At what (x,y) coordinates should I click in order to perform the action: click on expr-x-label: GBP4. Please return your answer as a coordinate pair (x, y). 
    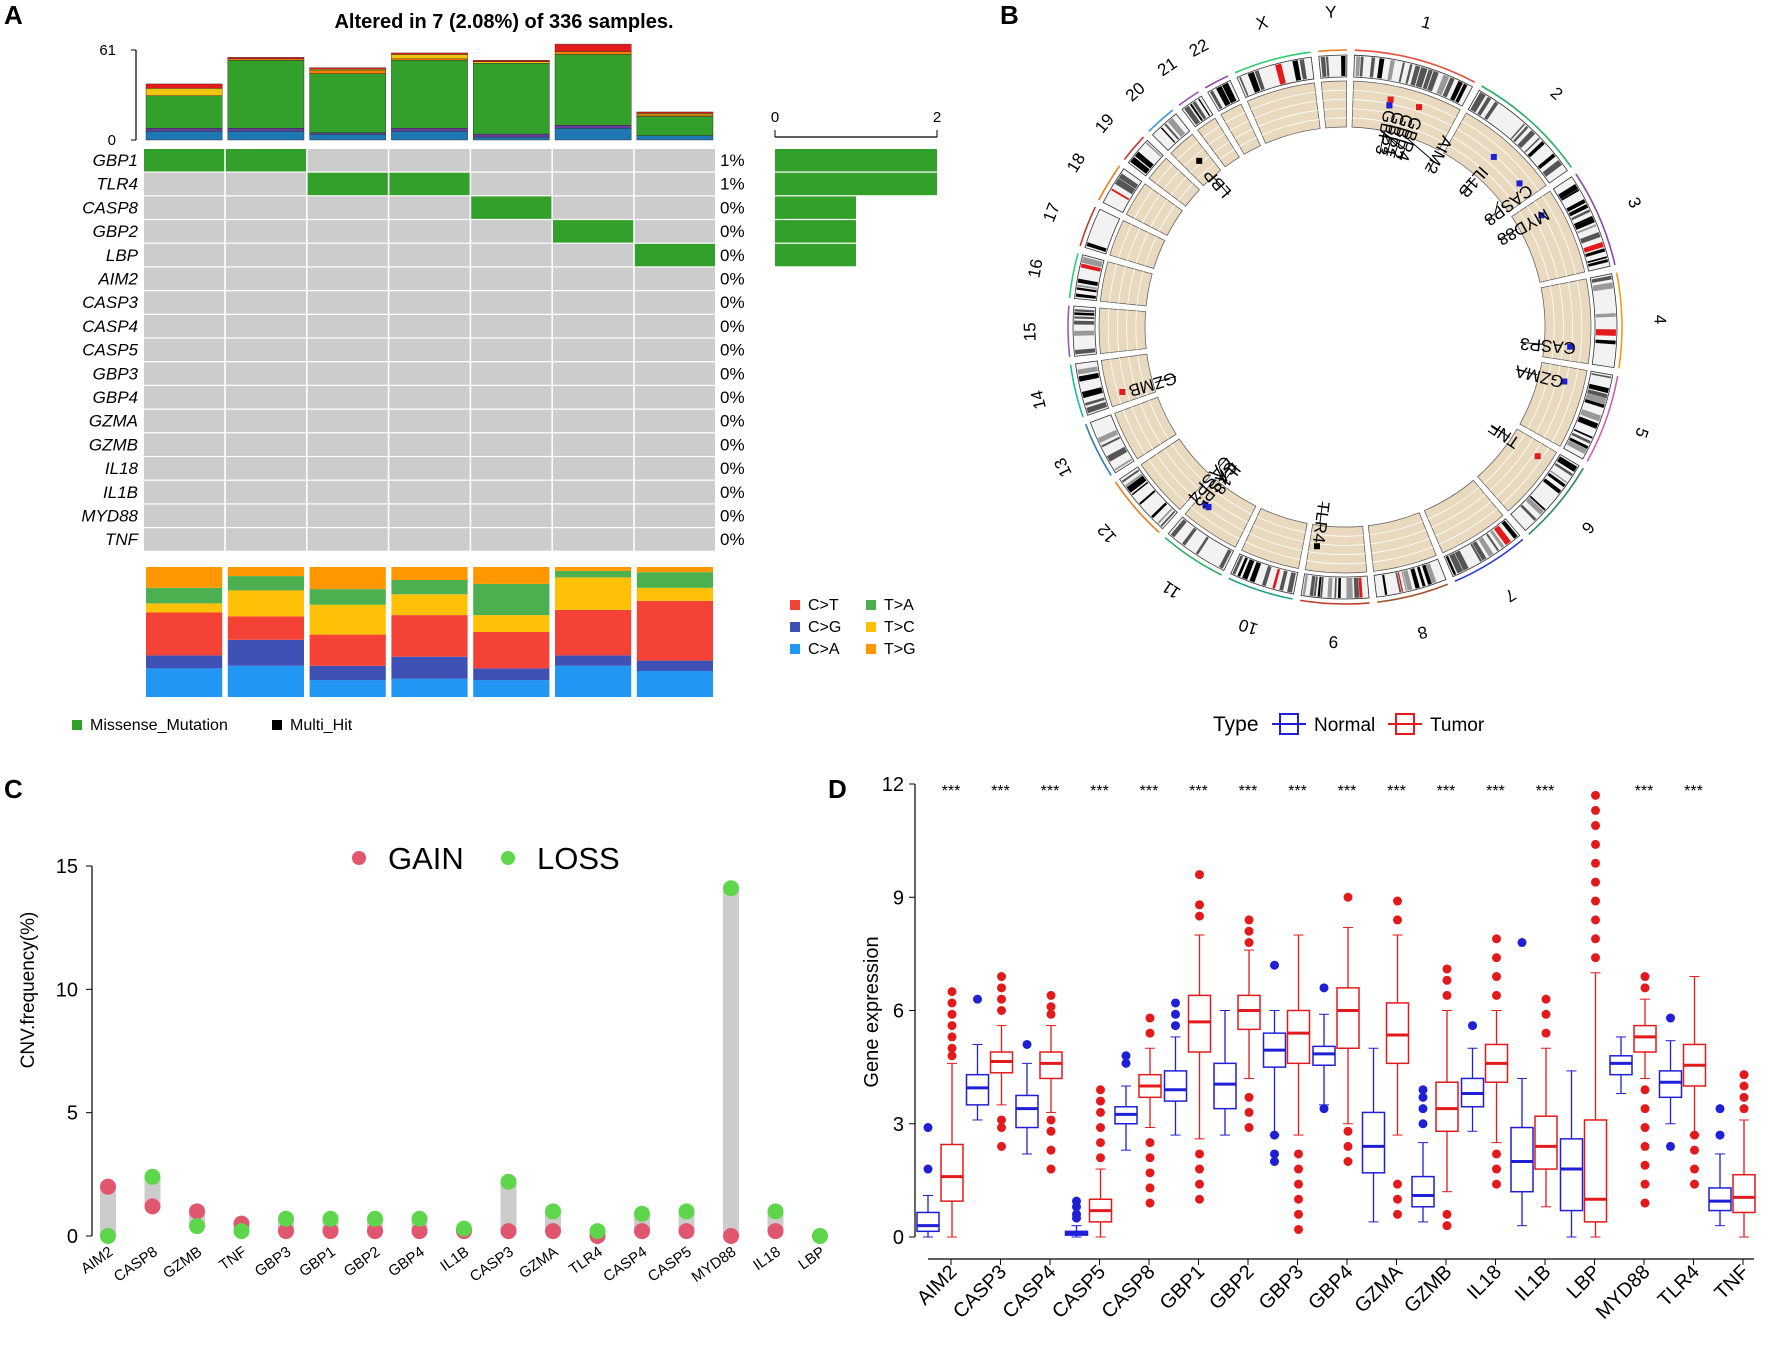
    Looking at the image, I should click on (1330, 1287).